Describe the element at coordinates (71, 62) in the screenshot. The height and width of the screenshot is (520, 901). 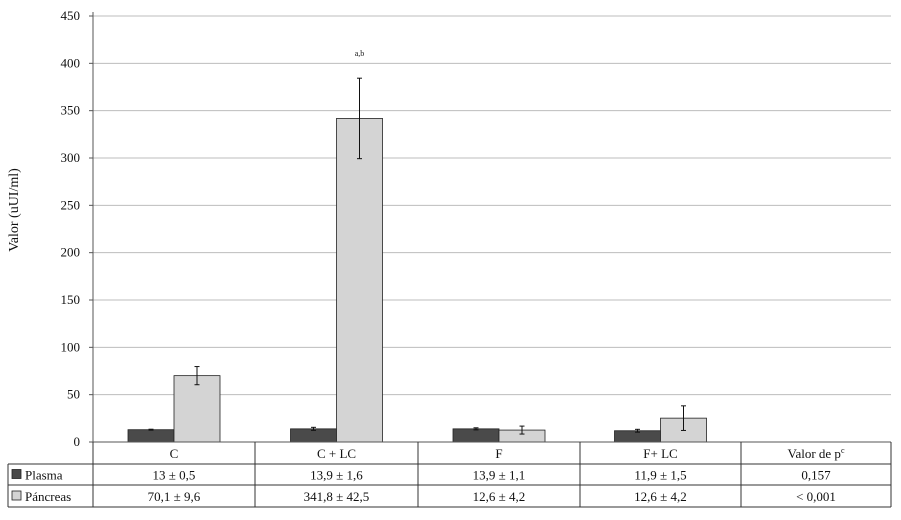
I see `y-tick-label: 400` at that location.